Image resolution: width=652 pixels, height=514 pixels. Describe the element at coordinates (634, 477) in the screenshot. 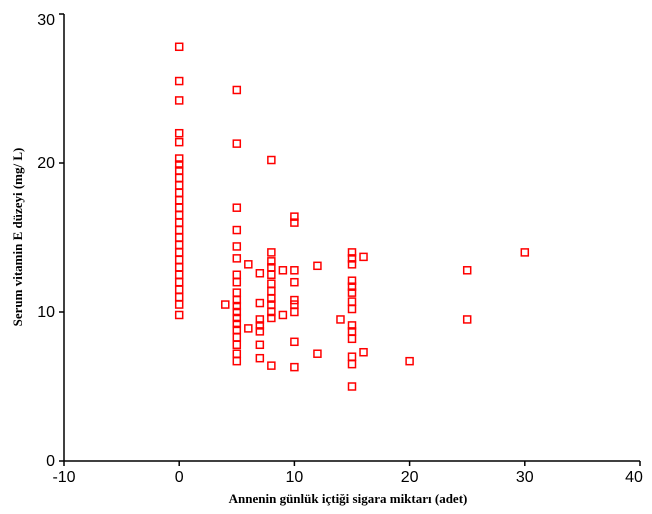

I see `x-tick-label: 40` at that location.